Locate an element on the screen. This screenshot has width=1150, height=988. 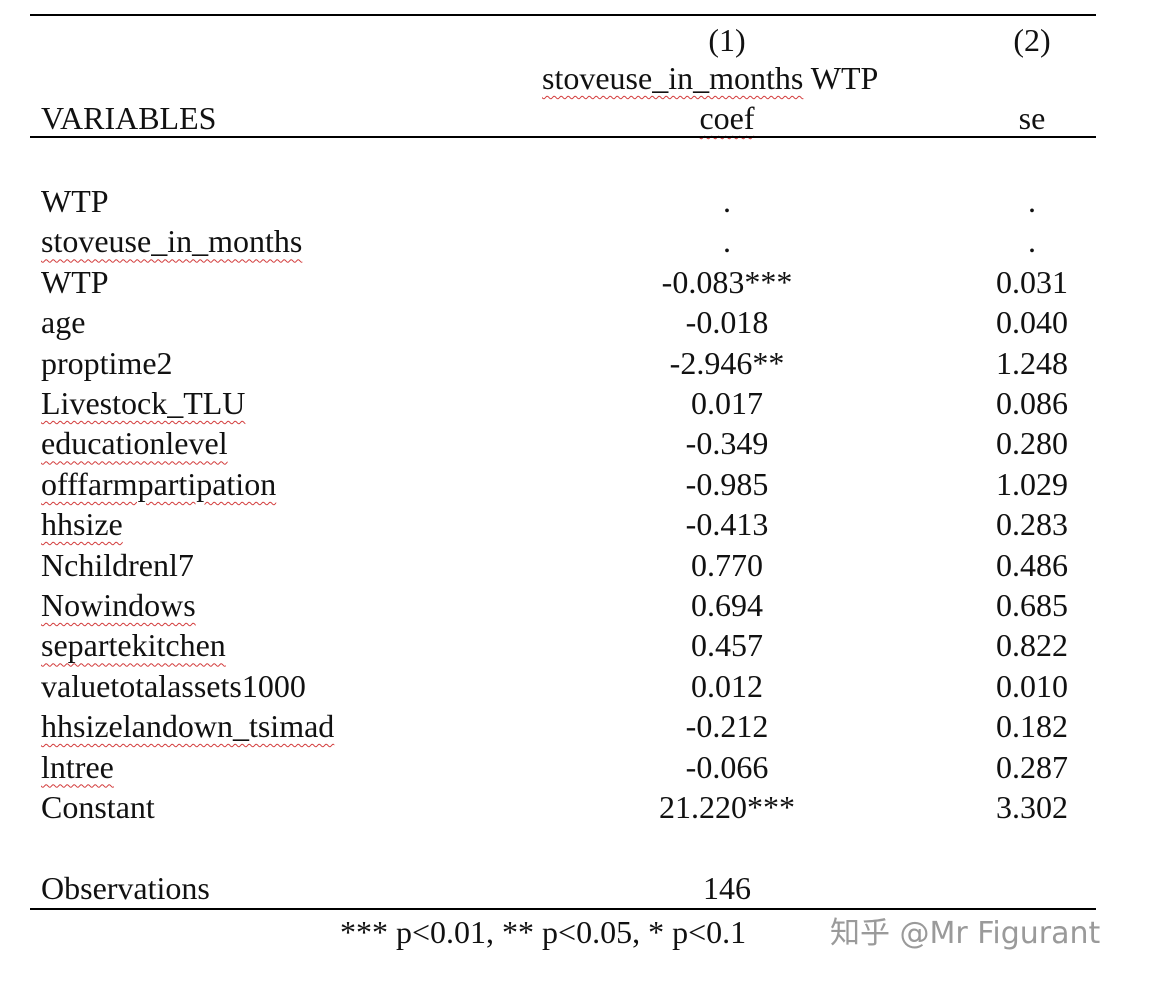
coefficient-value: 0.012 is located at coordinates (727, 685).